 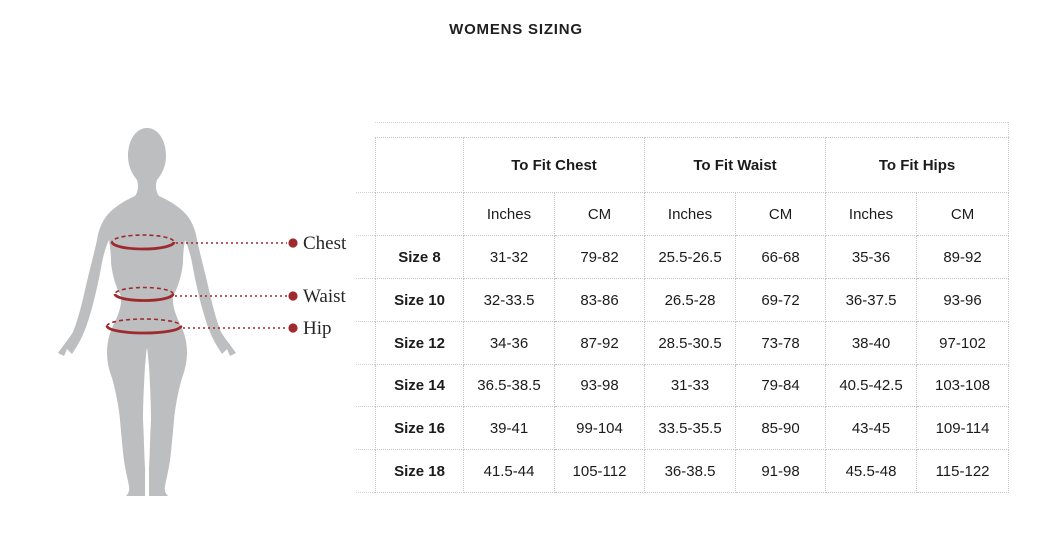 What do you see at coordinates (963, 428) in the screenshot?
I see `table-cell: 109-114` at bounding box center [963, 428].